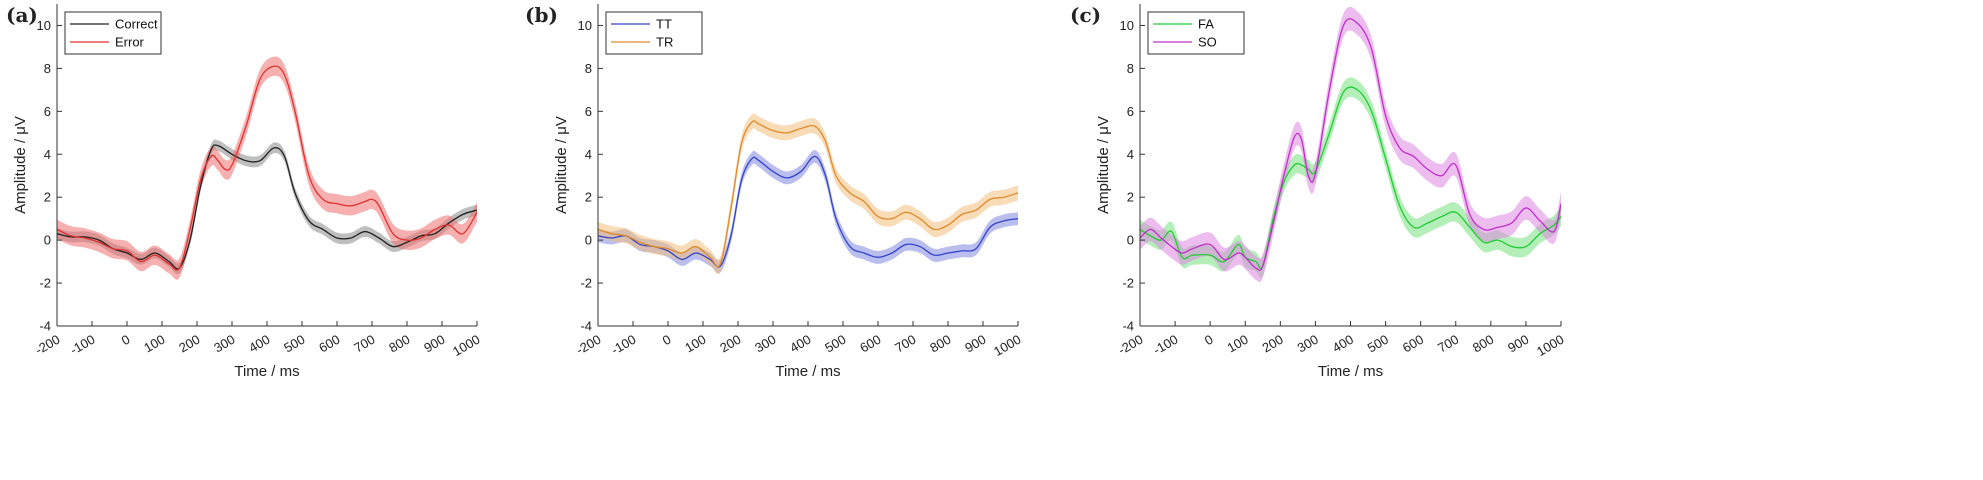  What do you see at coordinates (267, 207) in the screenshot?
I see `series-line-correct` at bounding box center [267, 207].